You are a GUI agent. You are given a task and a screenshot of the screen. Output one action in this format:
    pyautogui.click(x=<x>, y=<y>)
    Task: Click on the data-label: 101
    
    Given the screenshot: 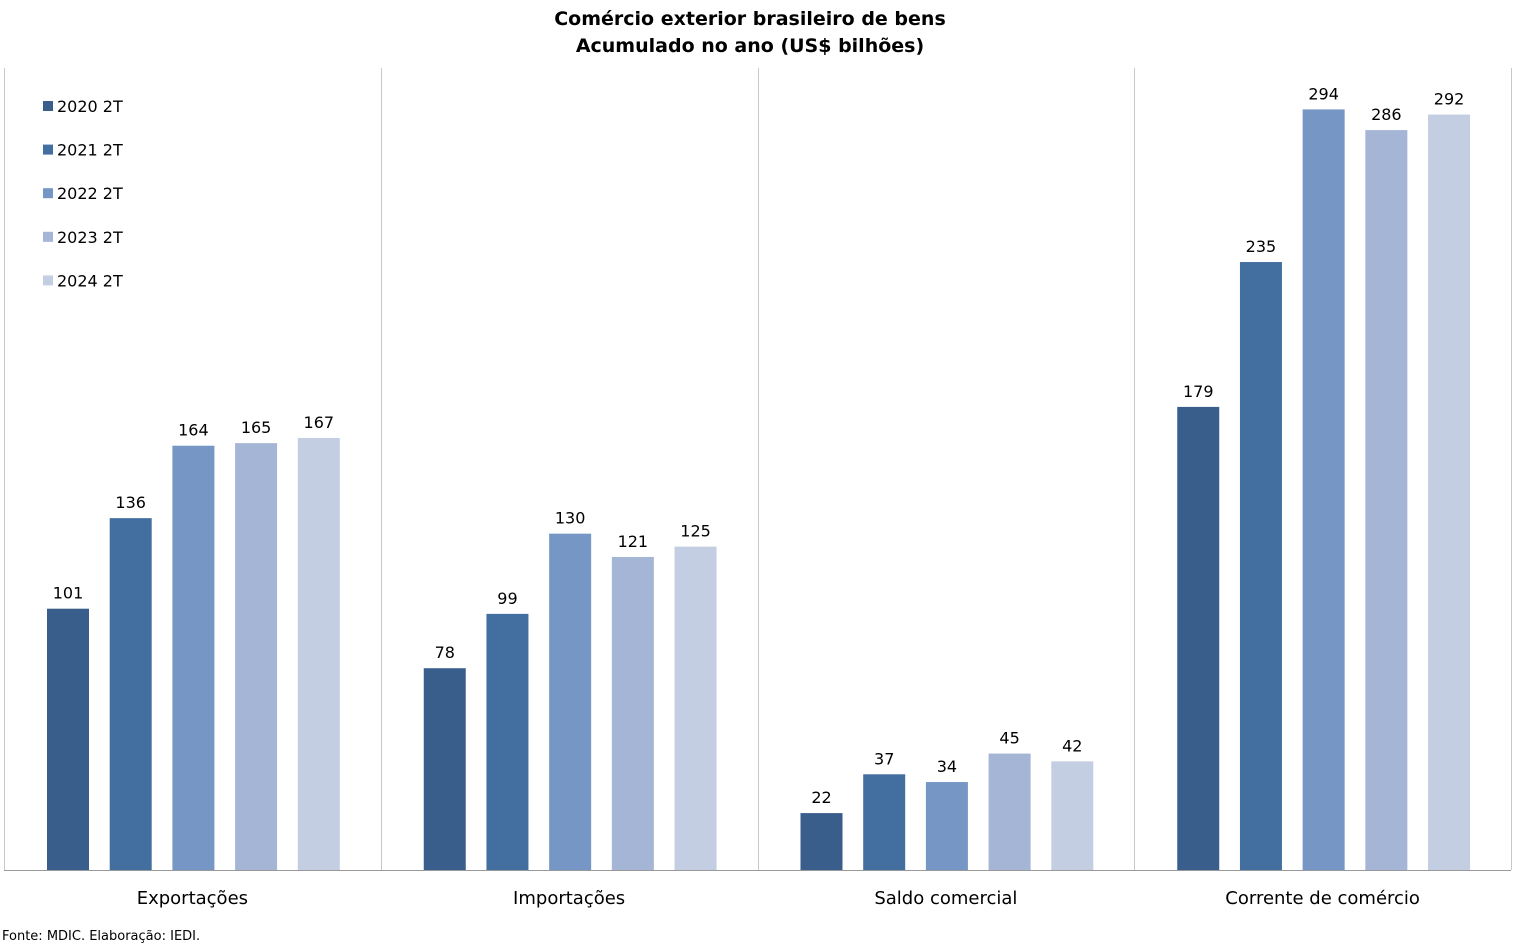 What is the action you would take?
    pyautogui.click(x=68, y=593)
    